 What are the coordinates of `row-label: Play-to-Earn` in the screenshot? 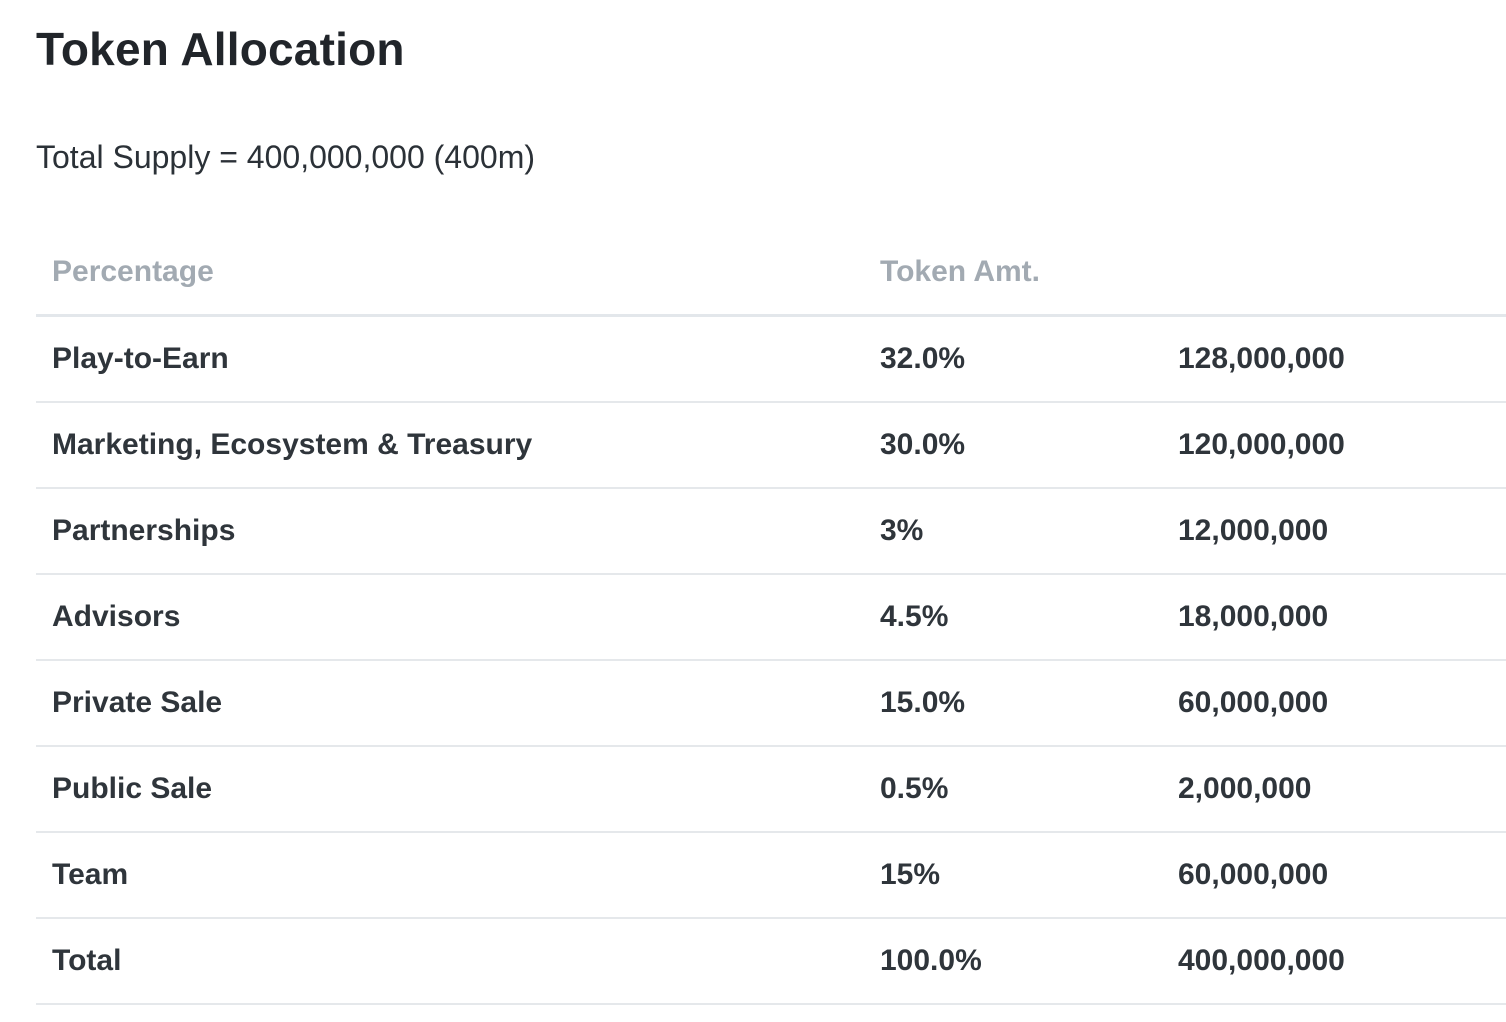 It's located at (450, 359).